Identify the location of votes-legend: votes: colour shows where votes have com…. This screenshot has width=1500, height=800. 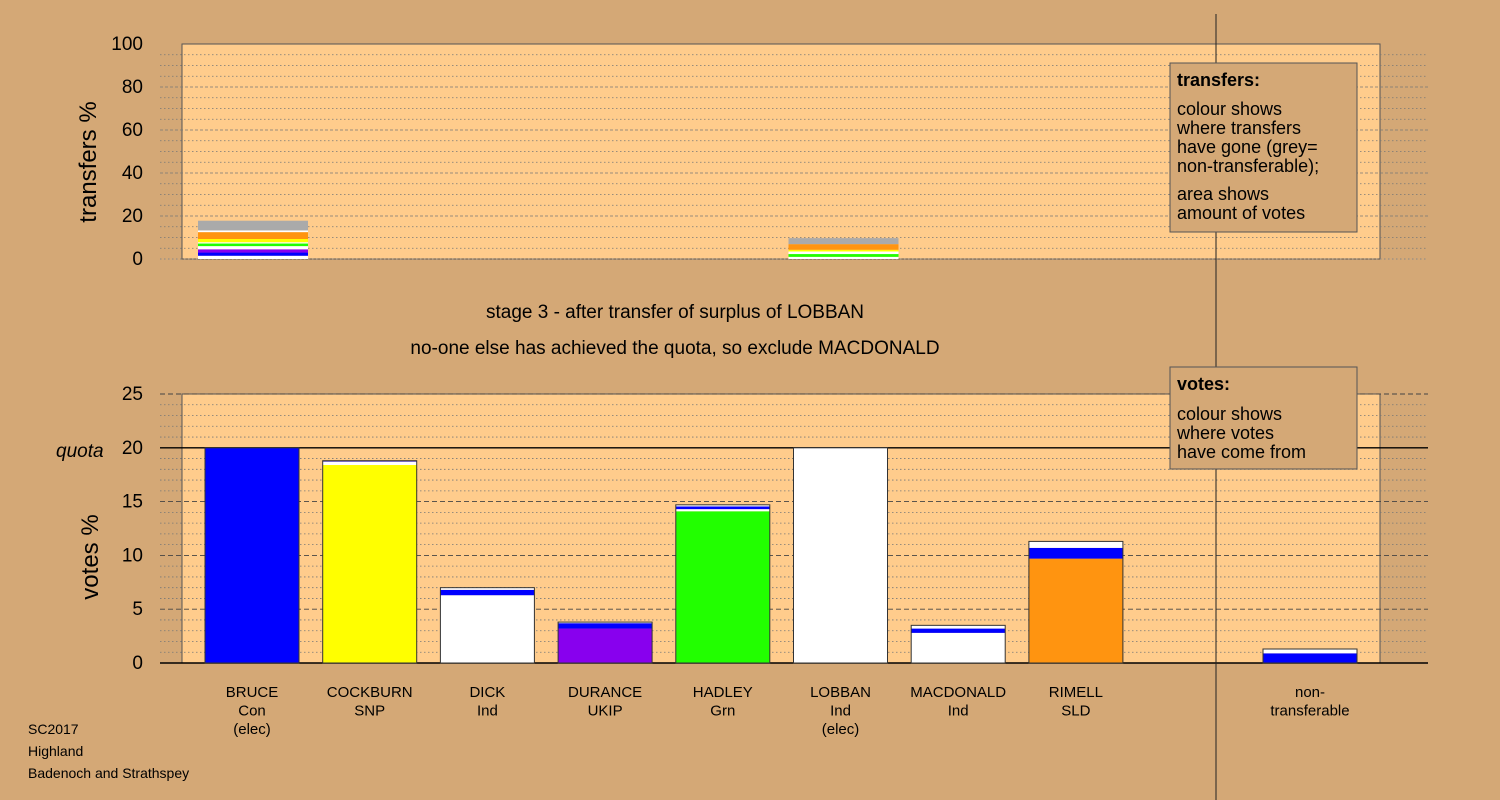
(1263, 418).